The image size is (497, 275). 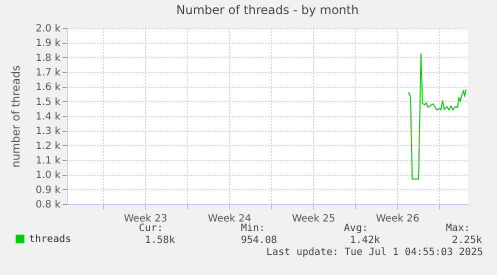 What do you see at coordinates (48, 117) in the screenshot?
I see `y-tick-label: 1.4 k` at bounding box center [48, 117].